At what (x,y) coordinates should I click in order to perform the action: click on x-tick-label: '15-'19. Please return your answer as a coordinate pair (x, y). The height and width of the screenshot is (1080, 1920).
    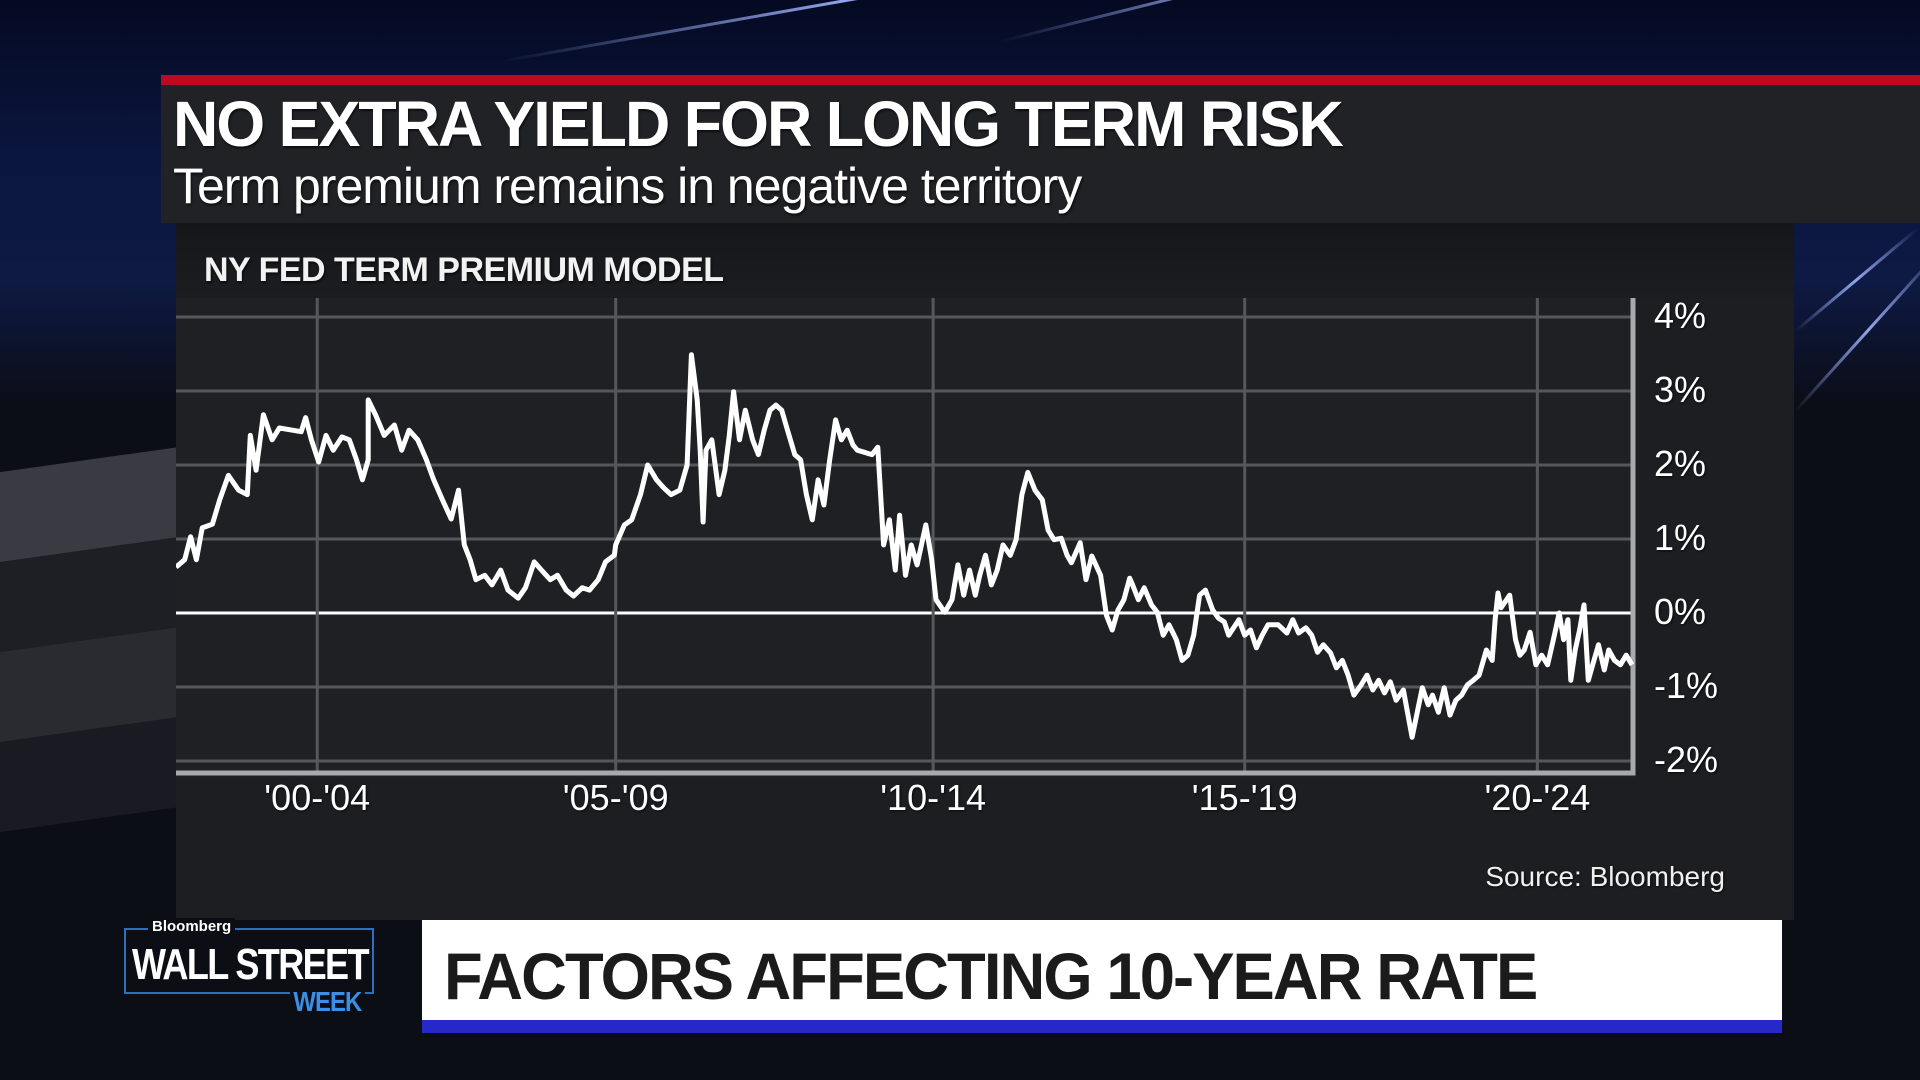
    Looking at the image, I should click on (1244, 797).